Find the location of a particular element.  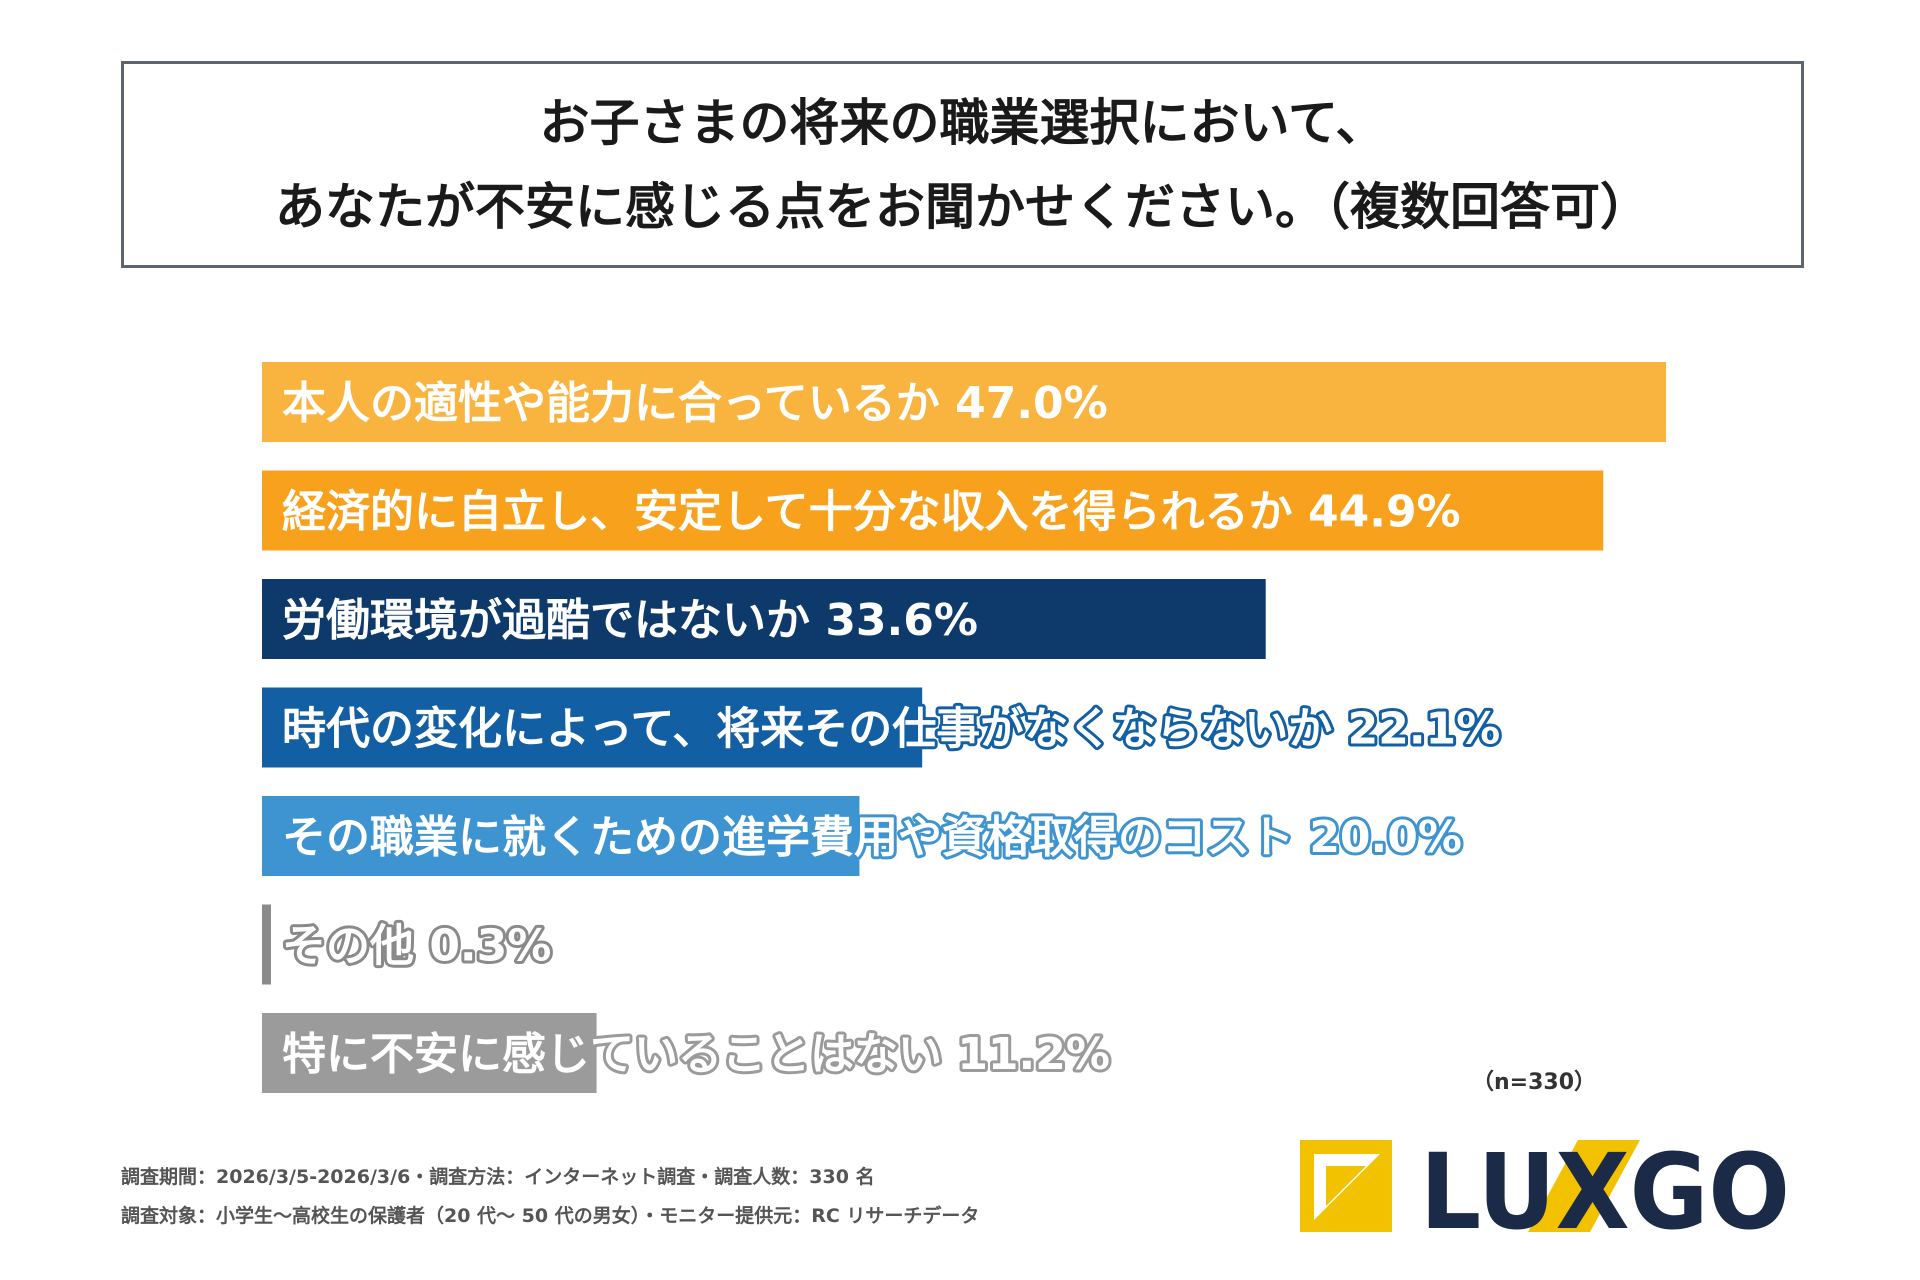

logo-text: LUXGO is located at coordinates (1605, 1186).